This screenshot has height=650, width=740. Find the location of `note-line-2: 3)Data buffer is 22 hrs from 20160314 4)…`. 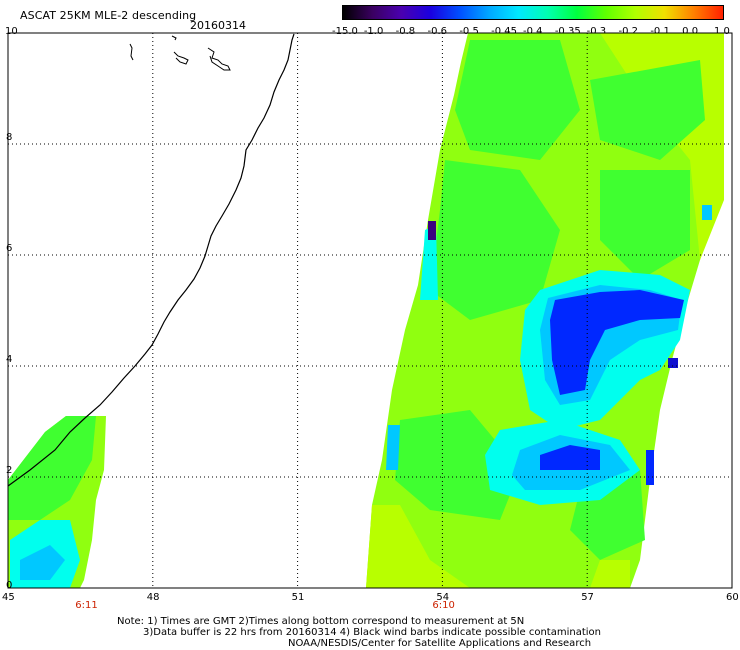

note-line-2: 3)Data buffer is 22 hrs from 20160314 4)… is located at coordinates (372, 632).